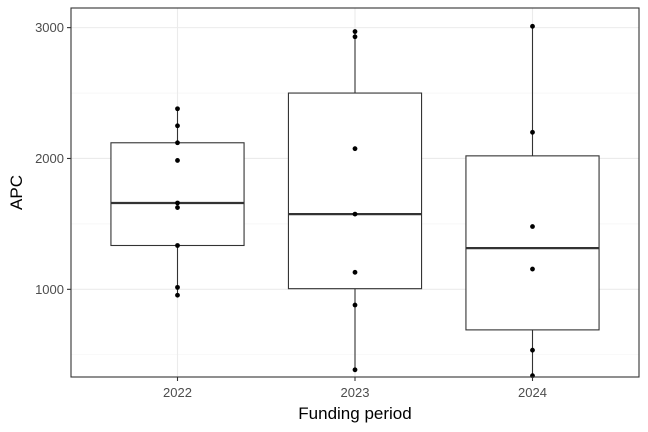 The height and width of the screenshot is (432, 648). What do you see at coordinates (355, 392) in the screenshot?
I see `x-tick-label: 2023` at bounding box center [355, 392].